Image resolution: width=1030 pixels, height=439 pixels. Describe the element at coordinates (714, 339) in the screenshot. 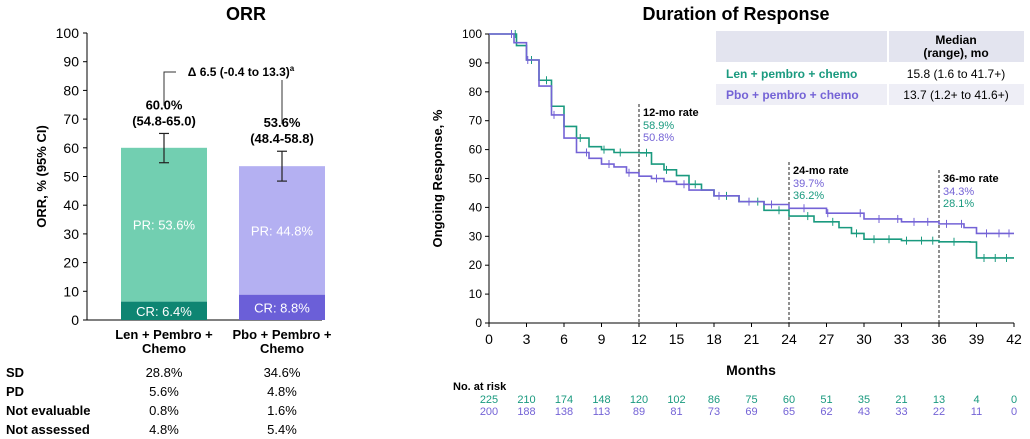

I see `dor-x-tick-label: 18` at that location.